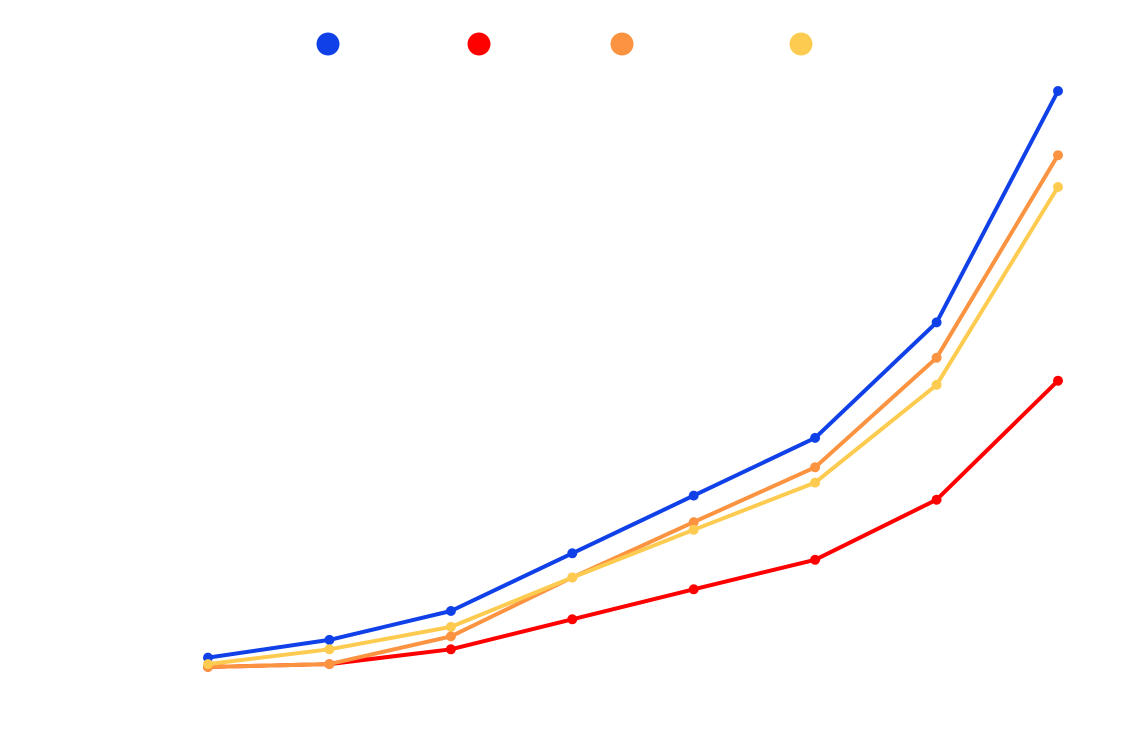  I want to click on legend, so click(564, 44).